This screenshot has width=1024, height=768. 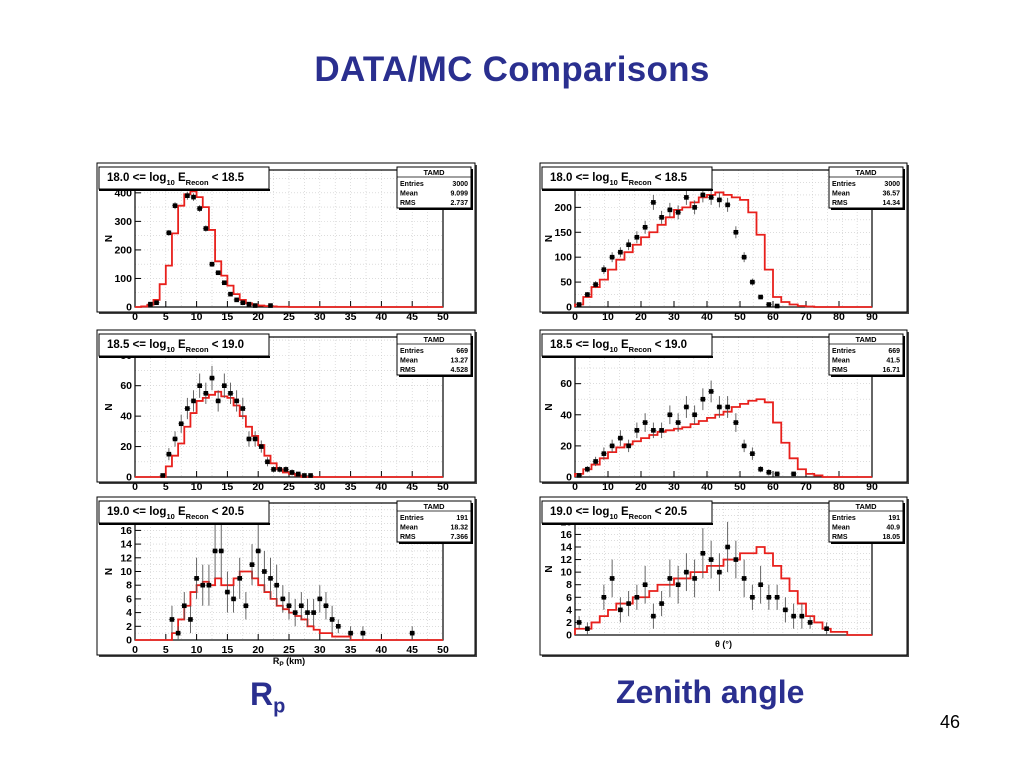 What do you see at coordinates (166, 317) in the screenshot?
I see `x-tick-label: 5` at bounding box center [166, 317].